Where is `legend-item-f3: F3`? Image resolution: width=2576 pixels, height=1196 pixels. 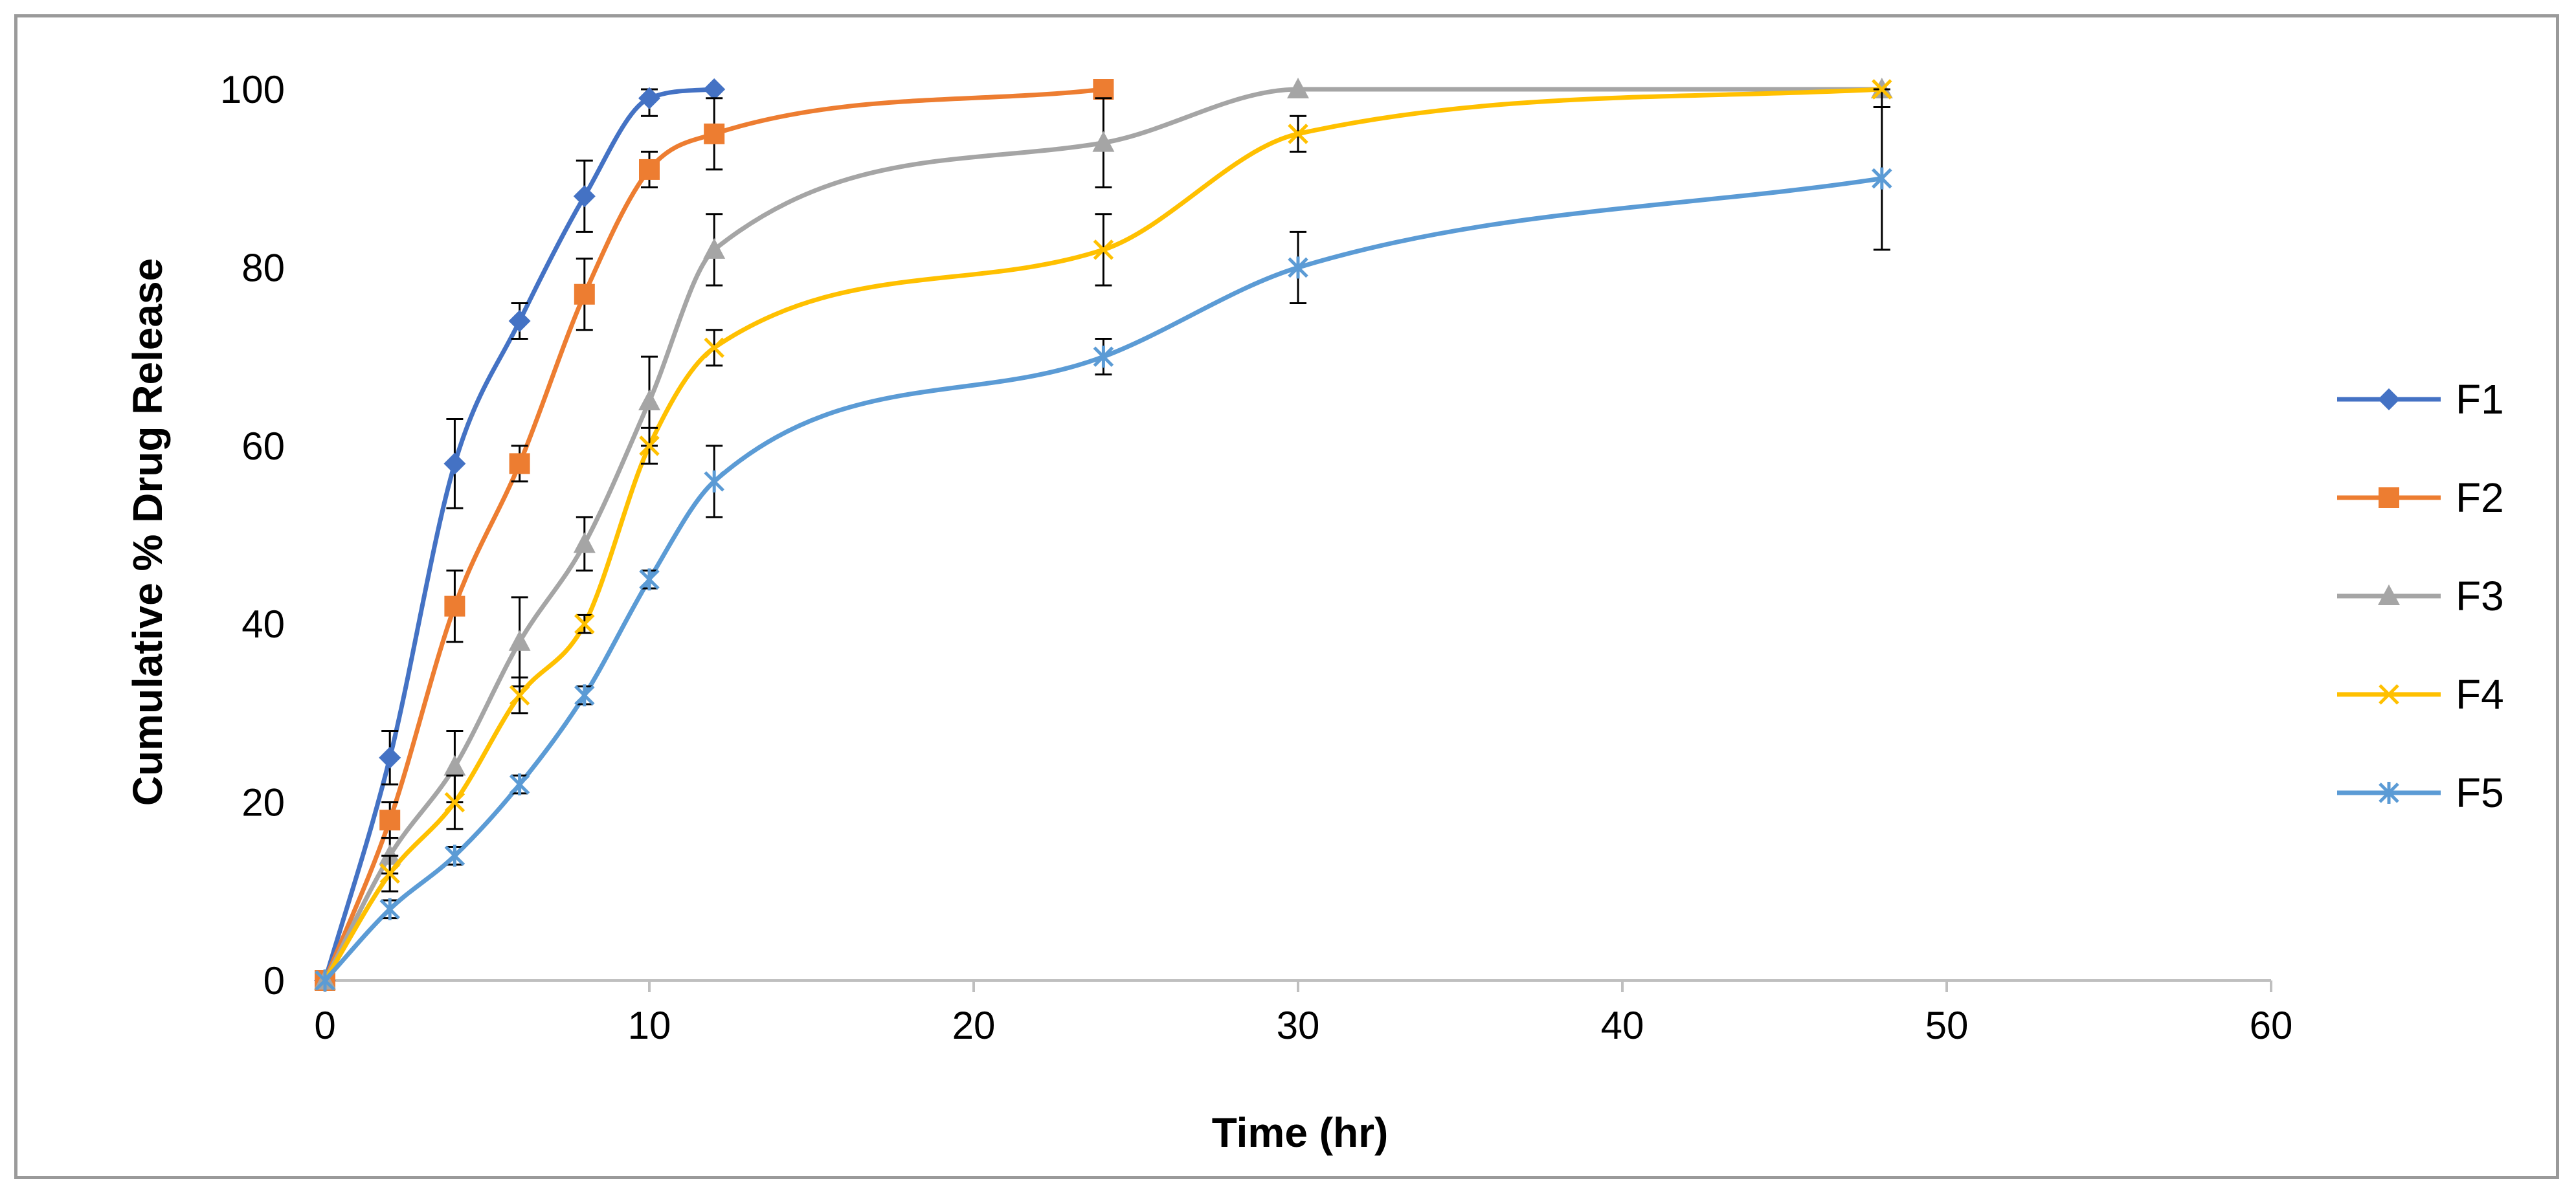
legend-item-f3: F3 is located at coordinates (2420, 596).